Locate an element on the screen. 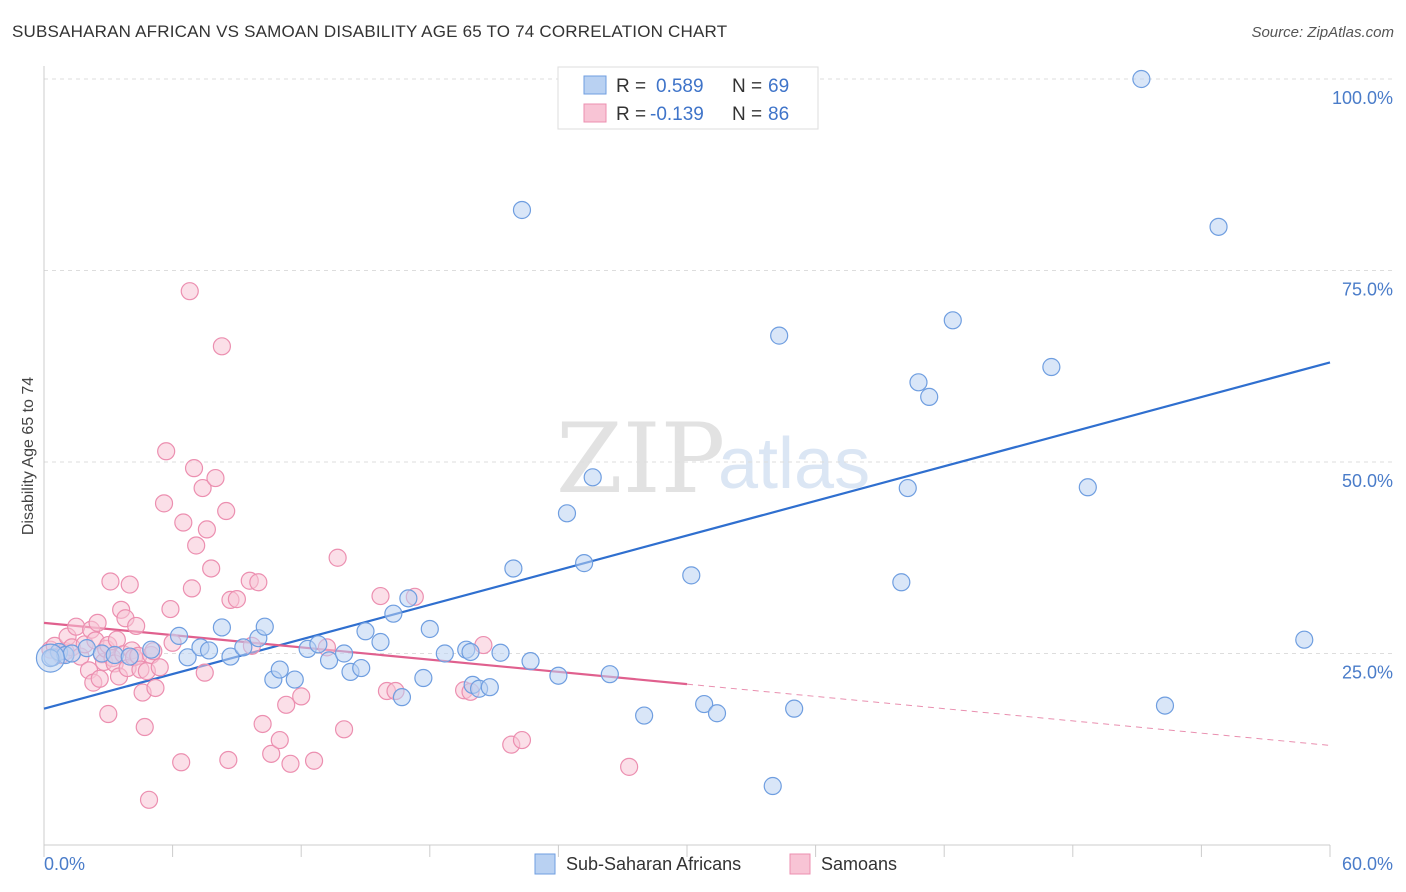 Image resolution: width=1406 pixels, height=892 pixels. legend-swatch-pink is located at coordinates (595, 113).